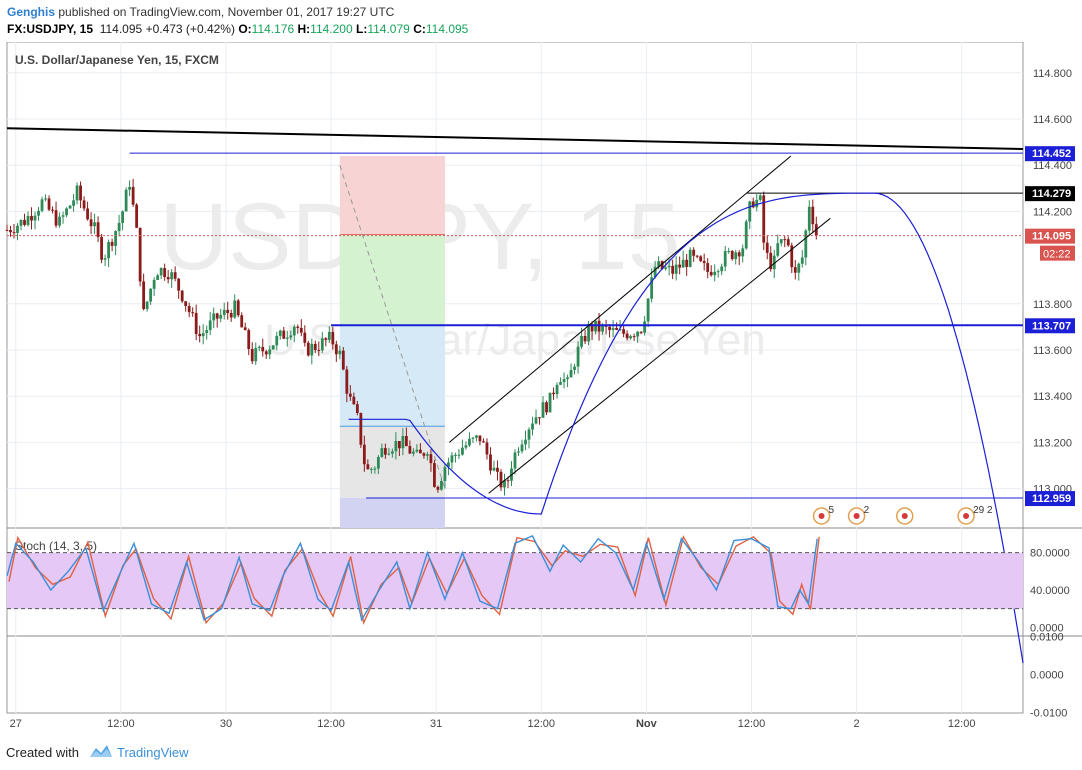  What do you see at coordinates (1052, 397) in the screenshot?
I see `price-tick-label: 113.400` at bounding box center [1052, 397].